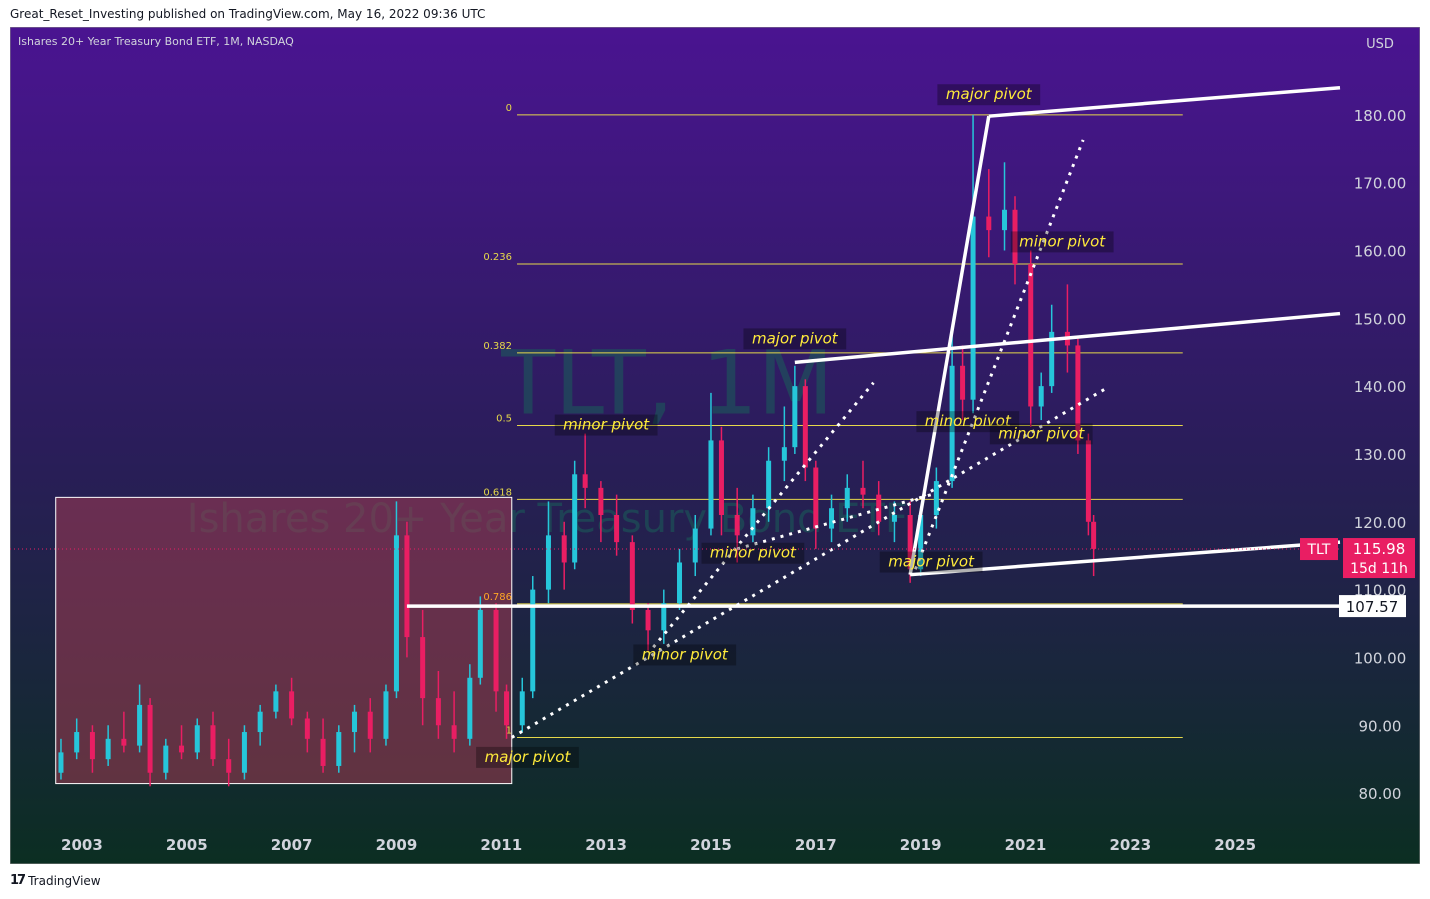 The height and width of the screenshot is (899, 1430). What do you see at coordinates (1380, 726) in the screenshot?
I see `y-tick-1: 90.00` at bounding box center [1380, 726].